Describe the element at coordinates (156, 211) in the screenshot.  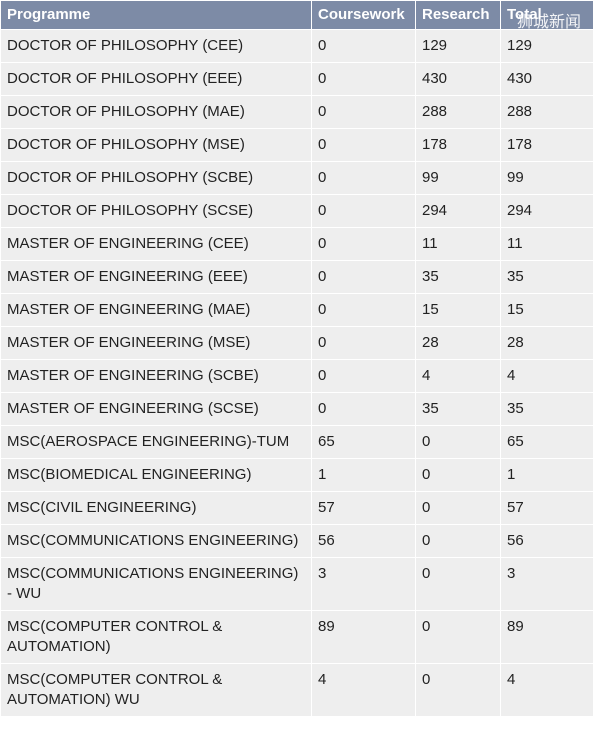
I see `table-cell: DOCTOR OF PHILOSOPHY (SCSE)` at that location.